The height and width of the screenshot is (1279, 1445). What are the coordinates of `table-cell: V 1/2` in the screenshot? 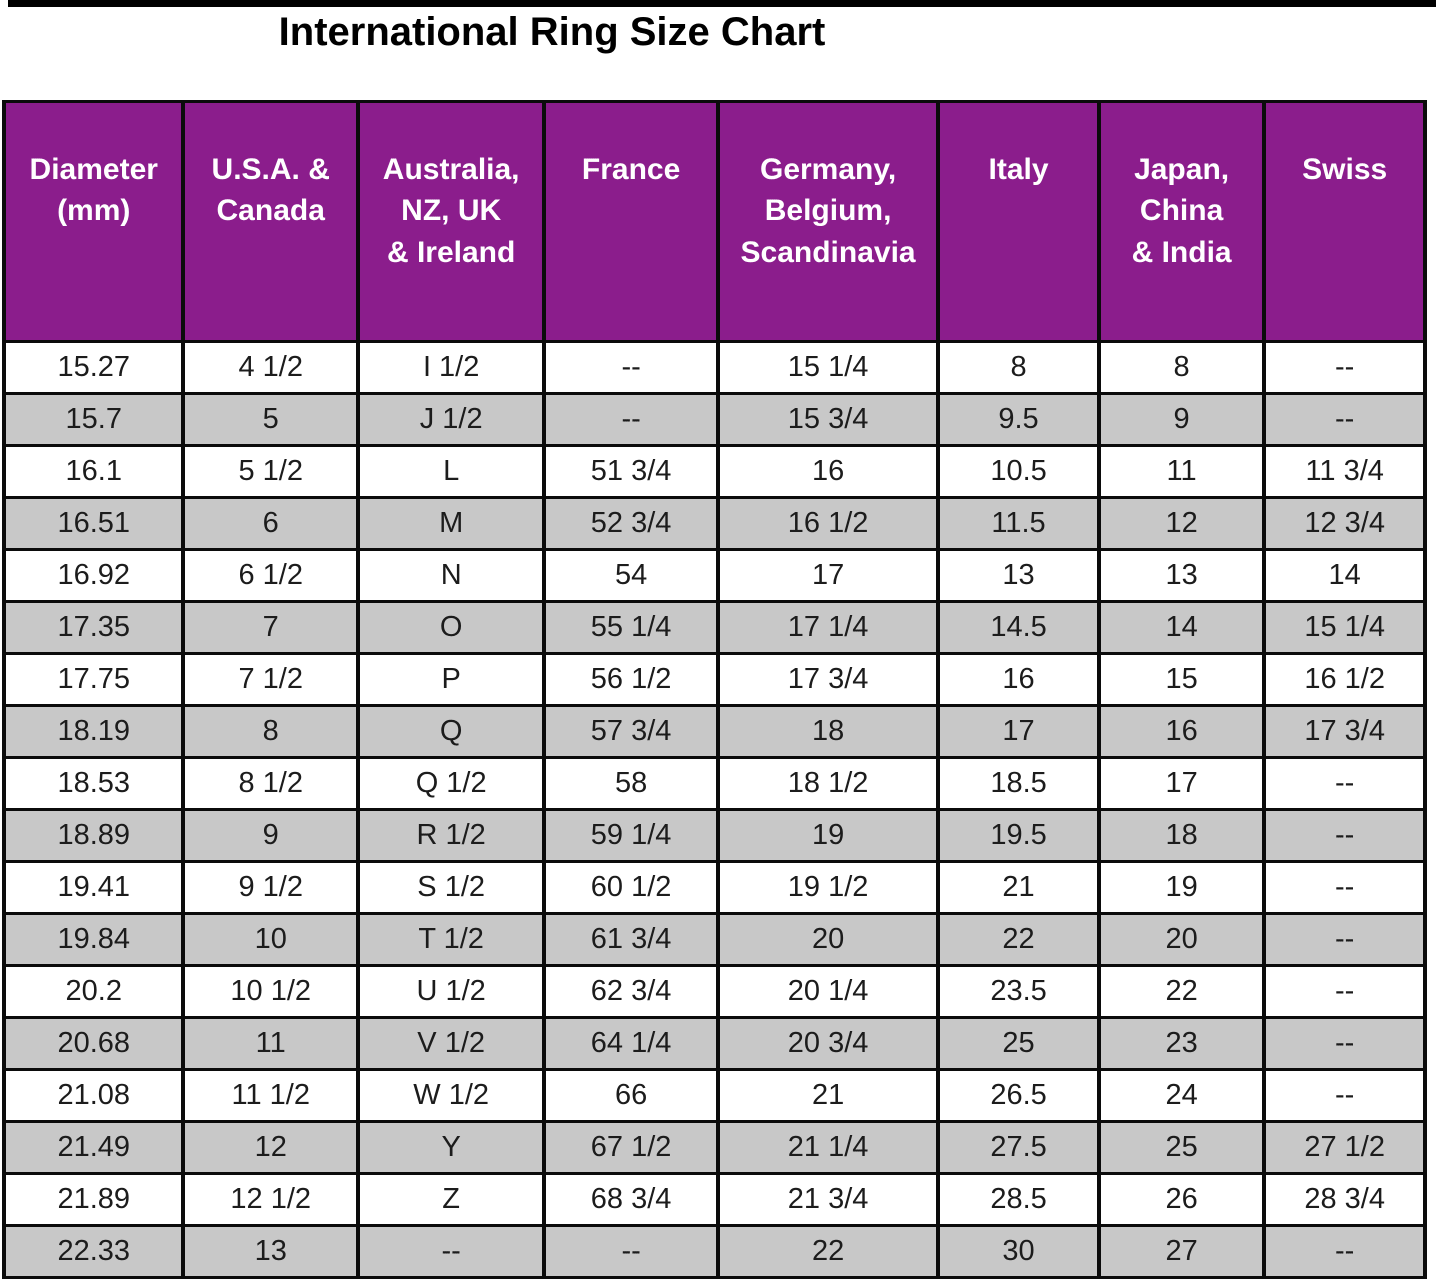 It's located at (451, 1043).